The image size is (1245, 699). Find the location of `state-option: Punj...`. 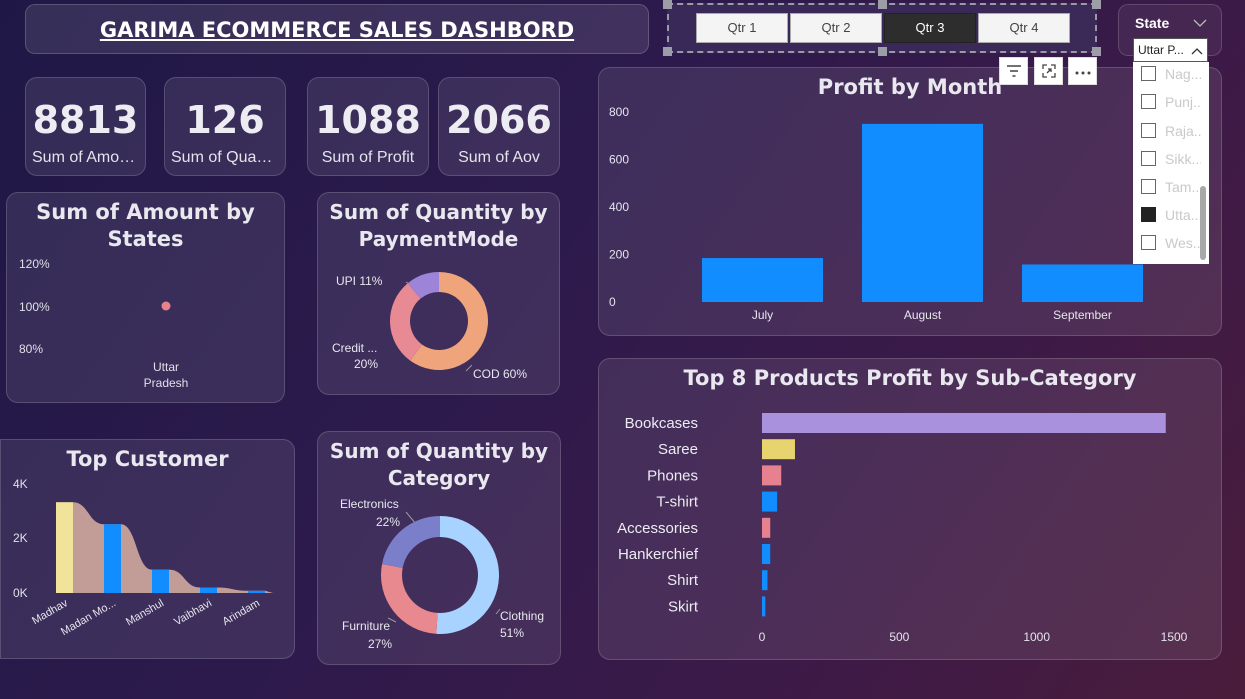

state-option: Punj... is located at coordinates (1171, 104).